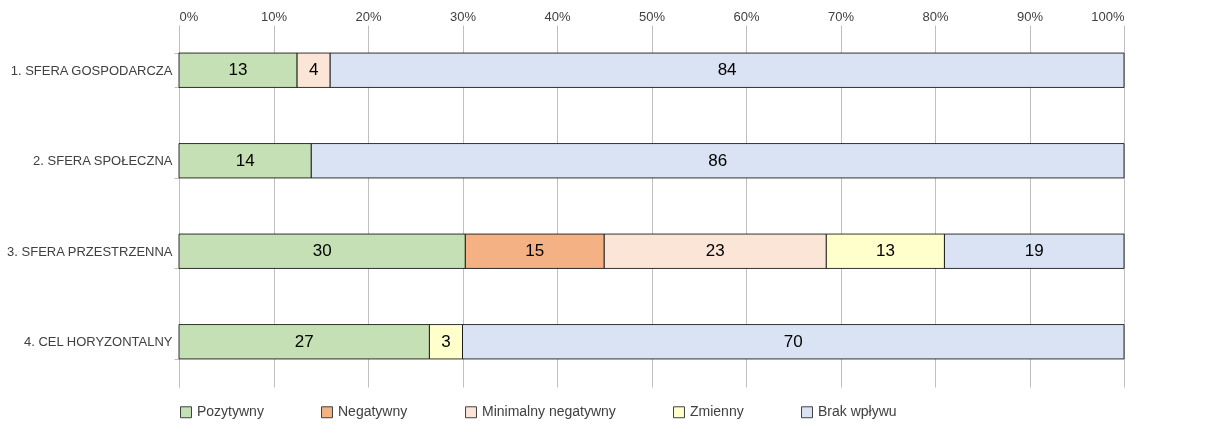  Describe the element at coordinates (727, 70) in the screenshot. I see `data-label: 84` at that location.